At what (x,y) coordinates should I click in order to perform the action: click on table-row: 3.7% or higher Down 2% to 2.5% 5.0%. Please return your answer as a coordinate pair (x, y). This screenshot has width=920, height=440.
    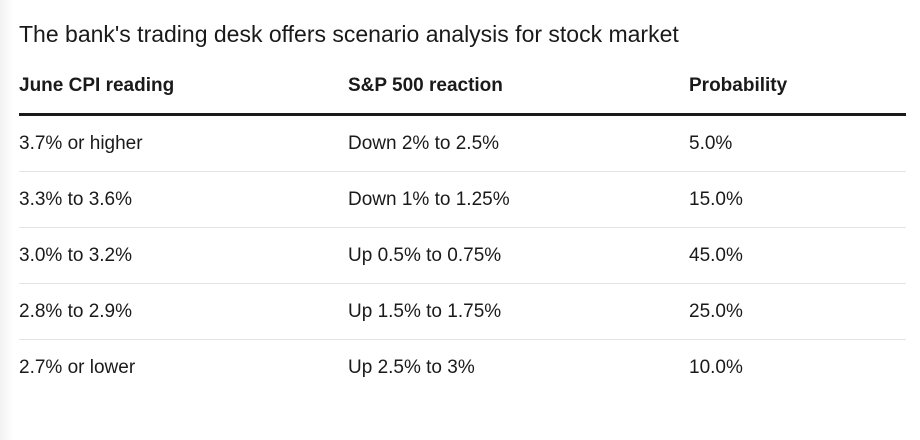
    Looking at the image, I should click on (462, 144).